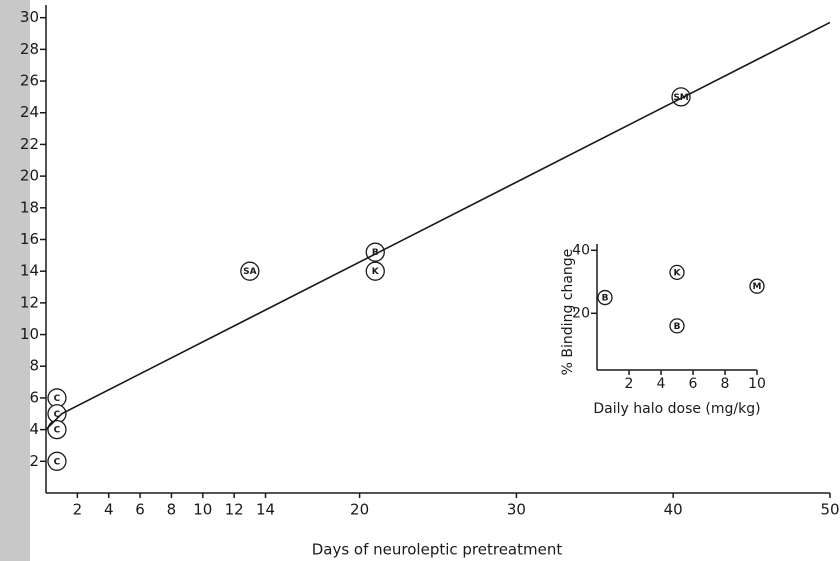 The width and height of the screenshot is (840, 561). I want to click on y-tick-label: 28, so click(29, 49).